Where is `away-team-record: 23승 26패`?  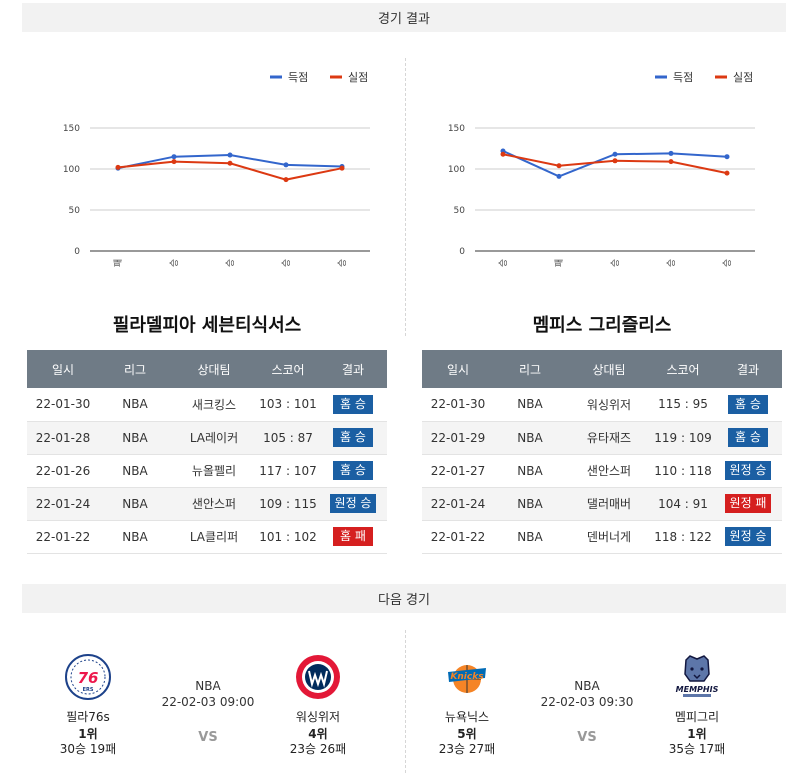 away-team-record: 23승 26패 is located at coordinates (318, 749).